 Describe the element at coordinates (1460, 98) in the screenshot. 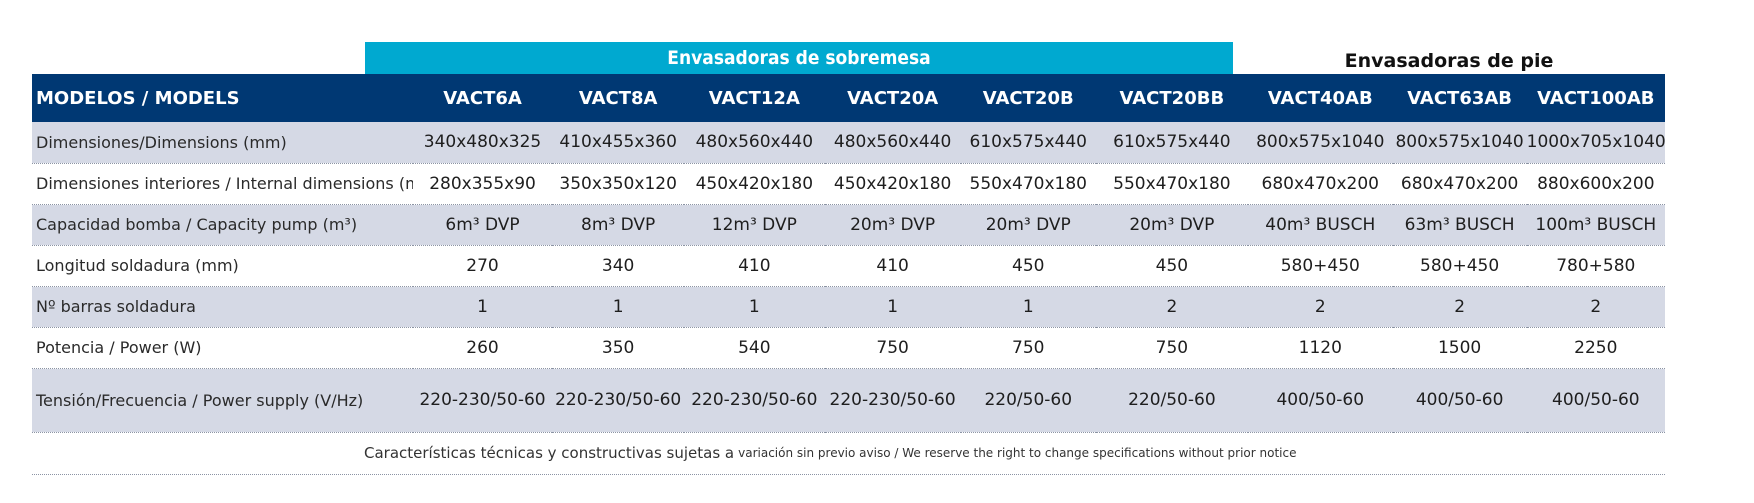

I see `model-header: VACT63AB` at that location.